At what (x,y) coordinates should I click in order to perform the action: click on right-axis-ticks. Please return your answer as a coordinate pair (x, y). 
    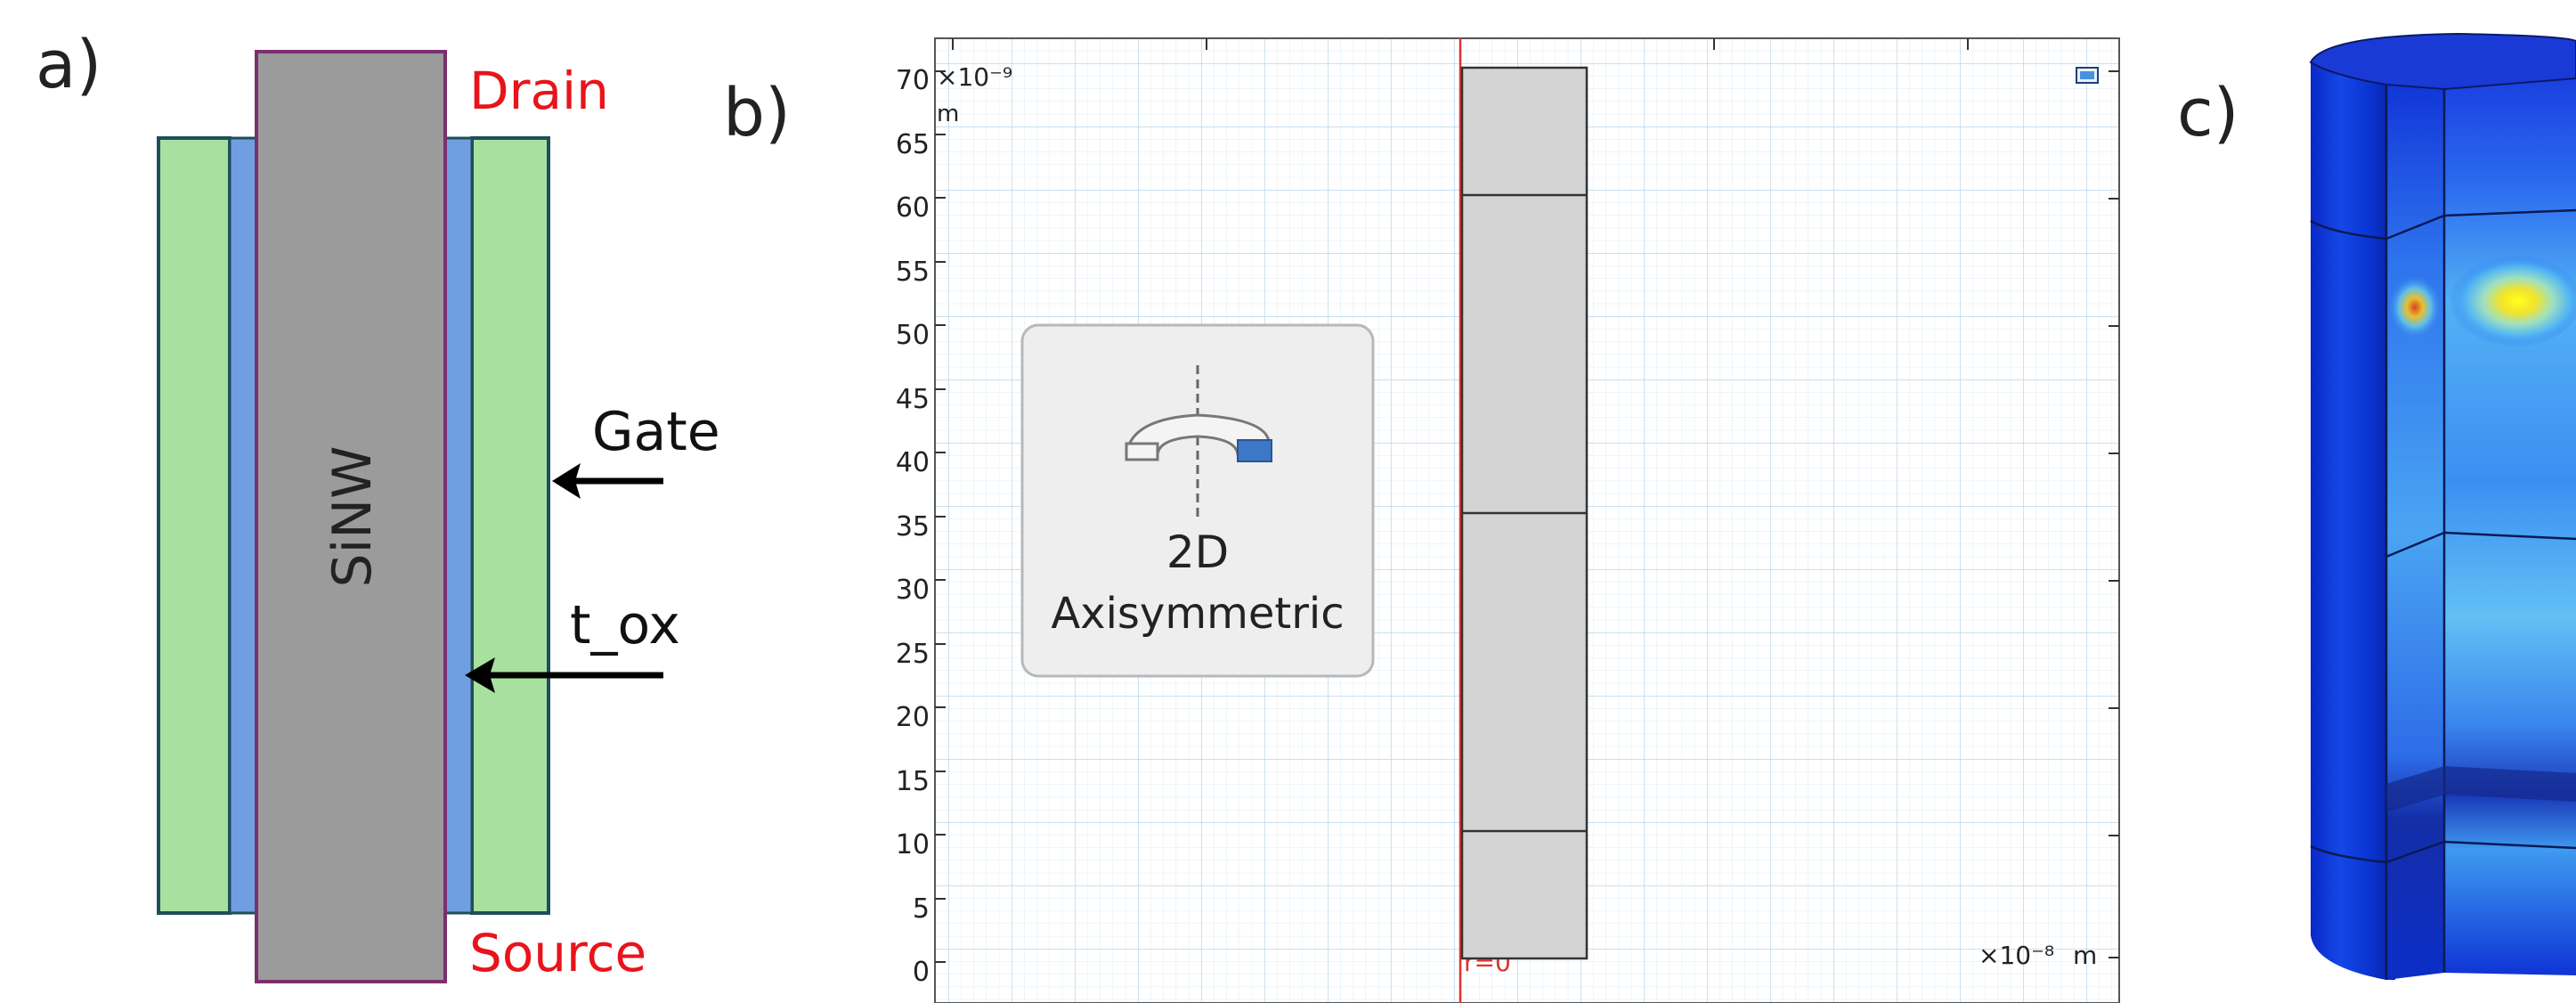
    Looking at the image, I should click on (2114, 514).